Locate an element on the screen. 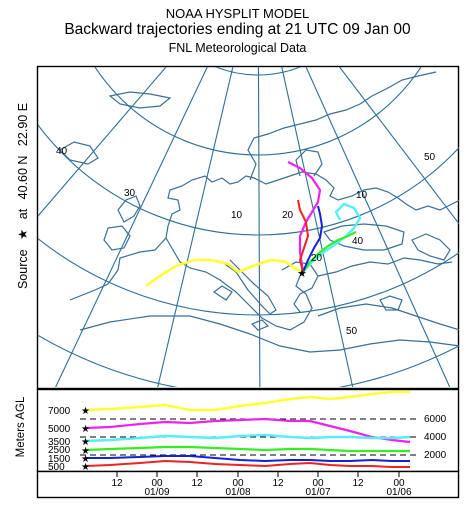 This screenshot has width=475, height=516. height-label: 5000 is located at coordinates (59, 429).